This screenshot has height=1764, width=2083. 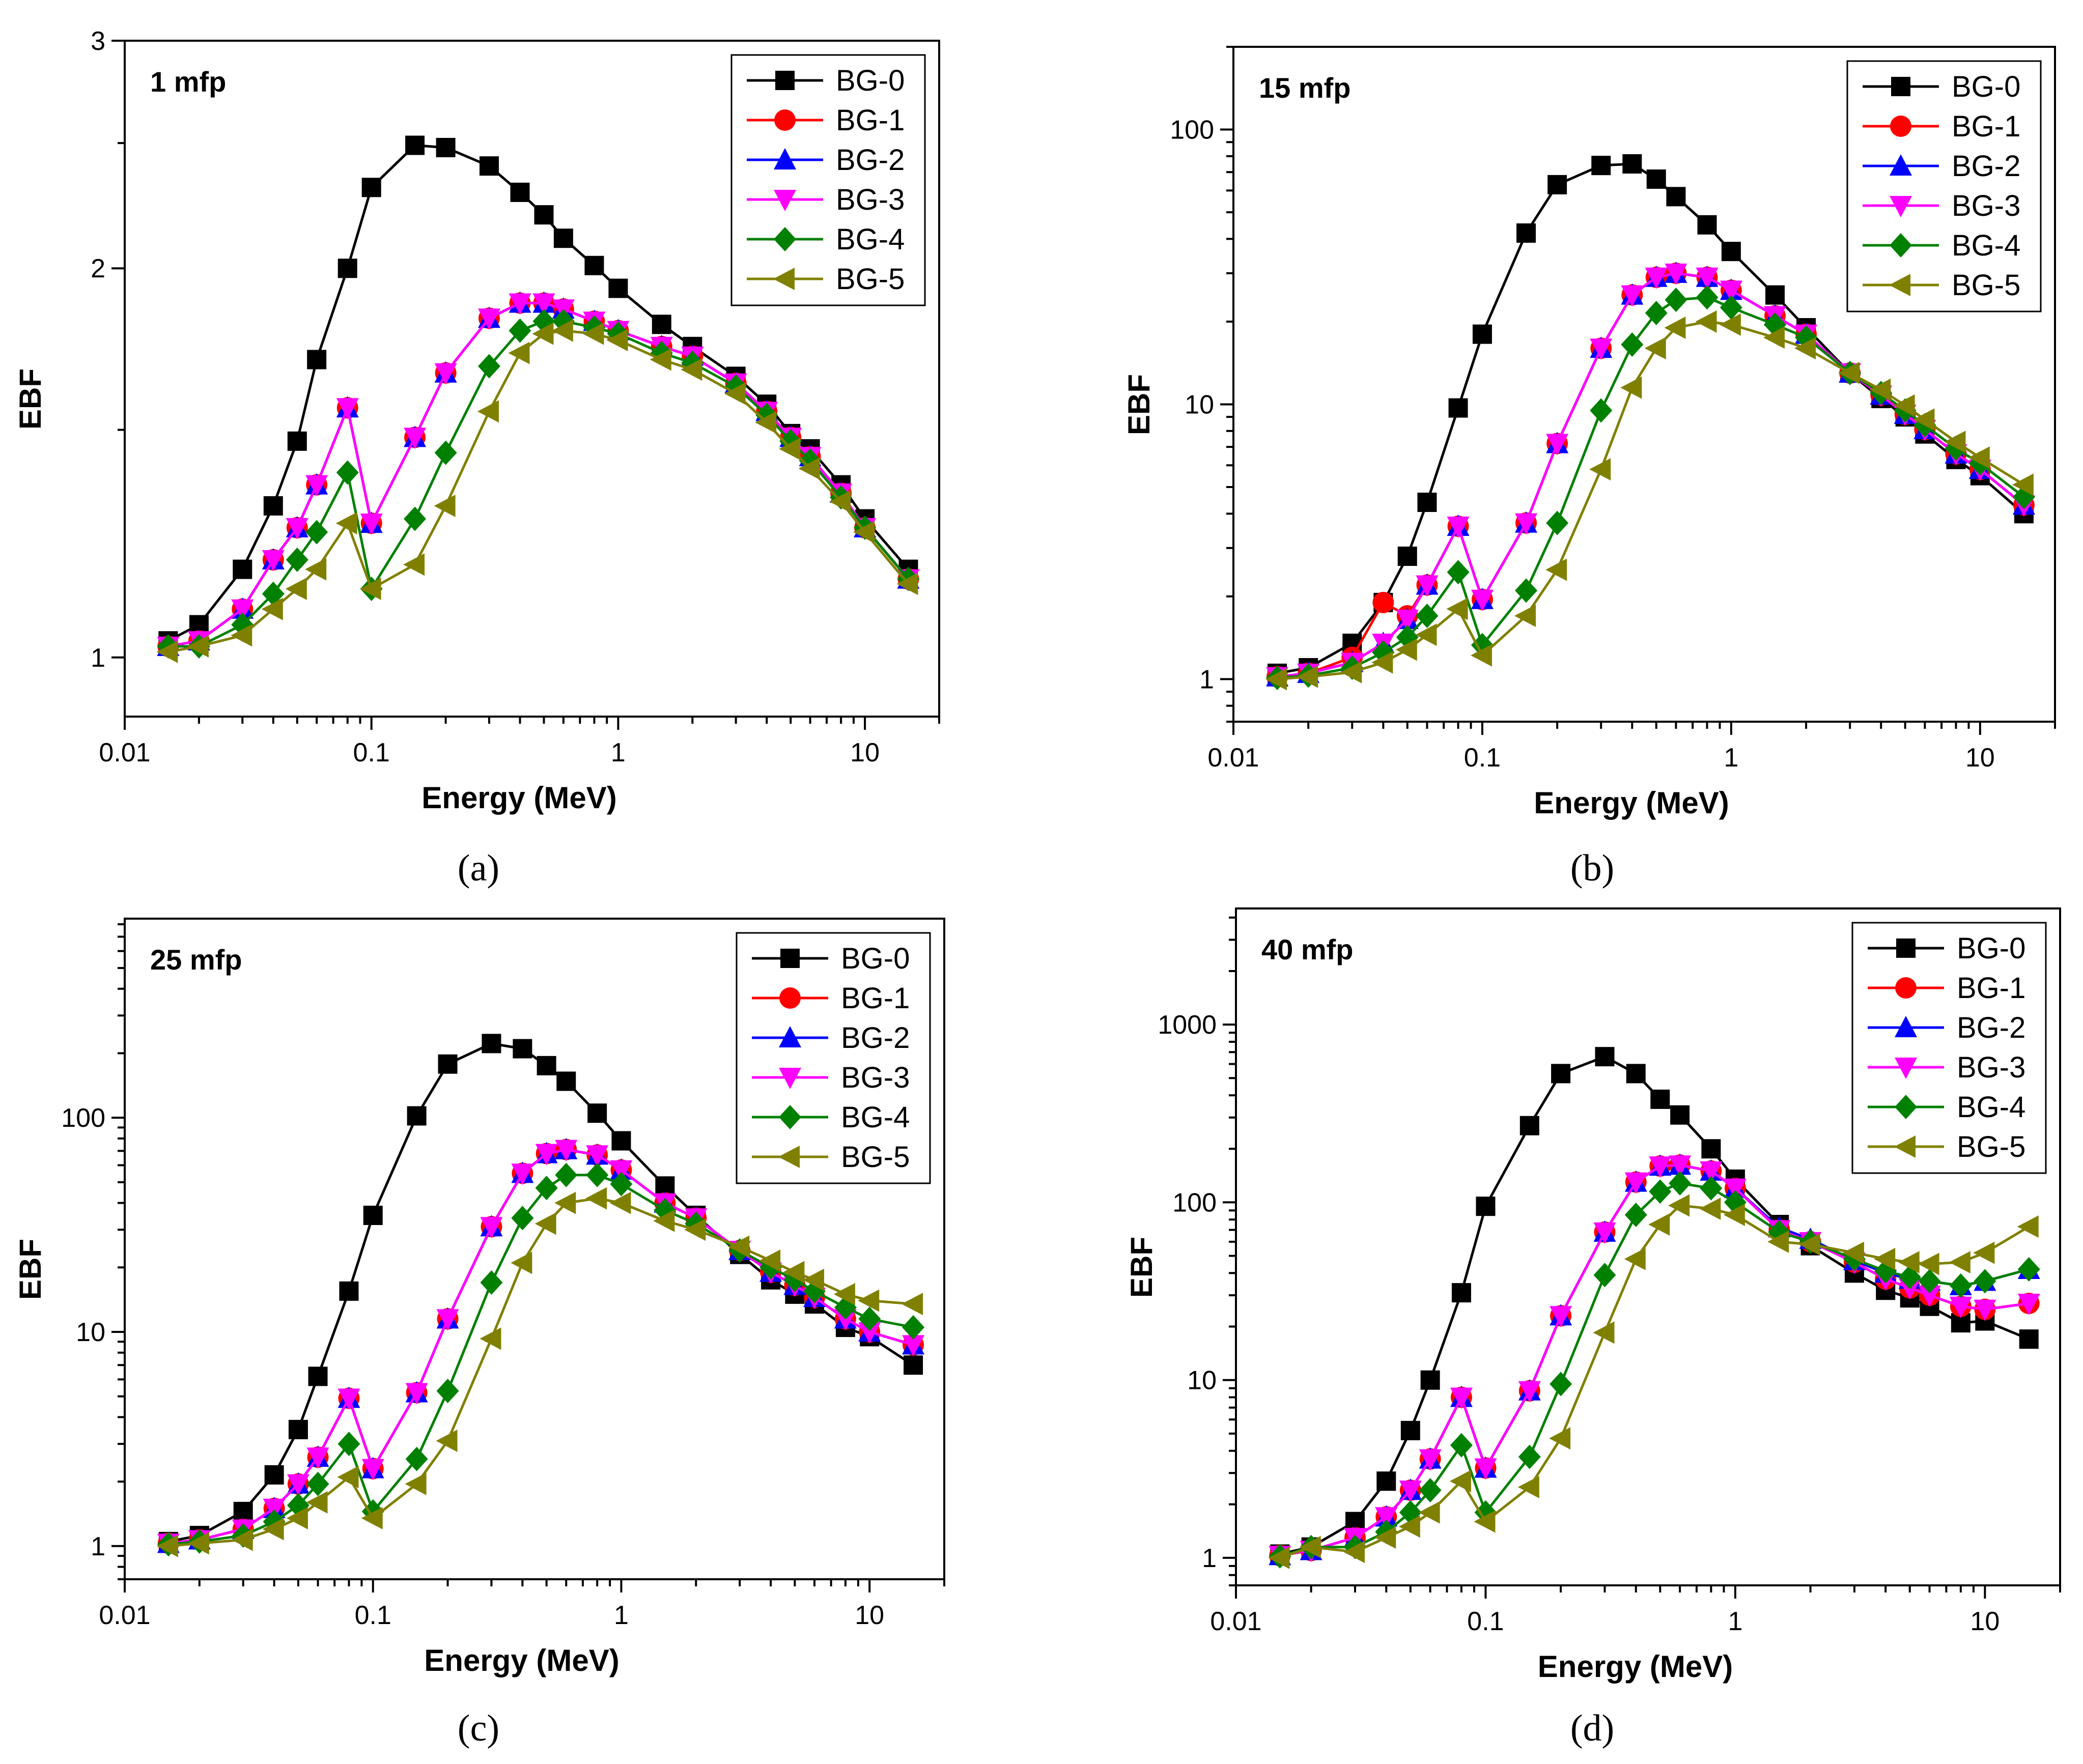 I want to click on legend-item-bg-3: BG-3, so click(x=1941, y=205).